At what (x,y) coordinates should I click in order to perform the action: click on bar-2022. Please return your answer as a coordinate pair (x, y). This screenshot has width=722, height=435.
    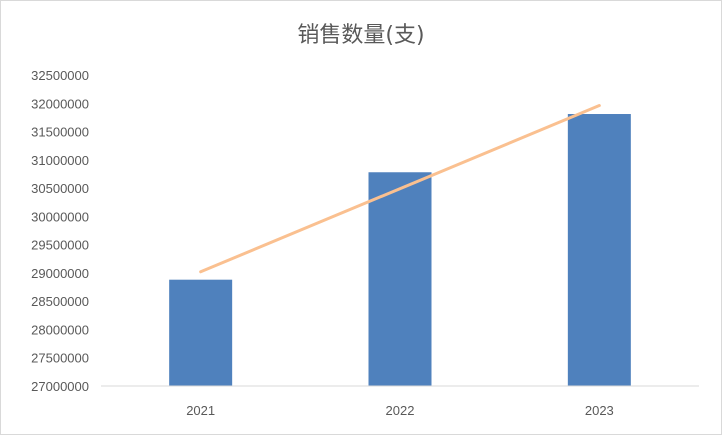
    Looking at the image, I should click on (400, 279).